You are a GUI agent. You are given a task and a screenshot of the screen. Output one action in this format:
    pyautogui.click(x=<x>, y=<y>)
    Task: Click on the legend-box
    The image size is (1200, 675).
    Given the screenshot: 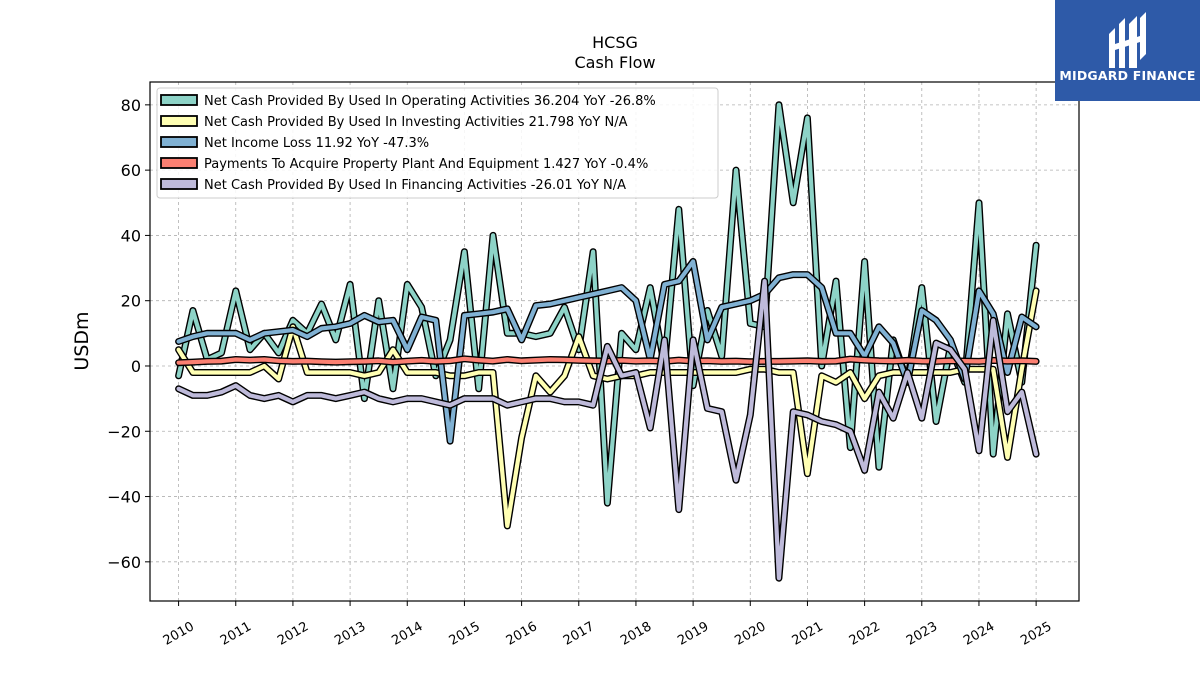 What is the action you would take?
    pyautogui.click(x=437, y=143)
    